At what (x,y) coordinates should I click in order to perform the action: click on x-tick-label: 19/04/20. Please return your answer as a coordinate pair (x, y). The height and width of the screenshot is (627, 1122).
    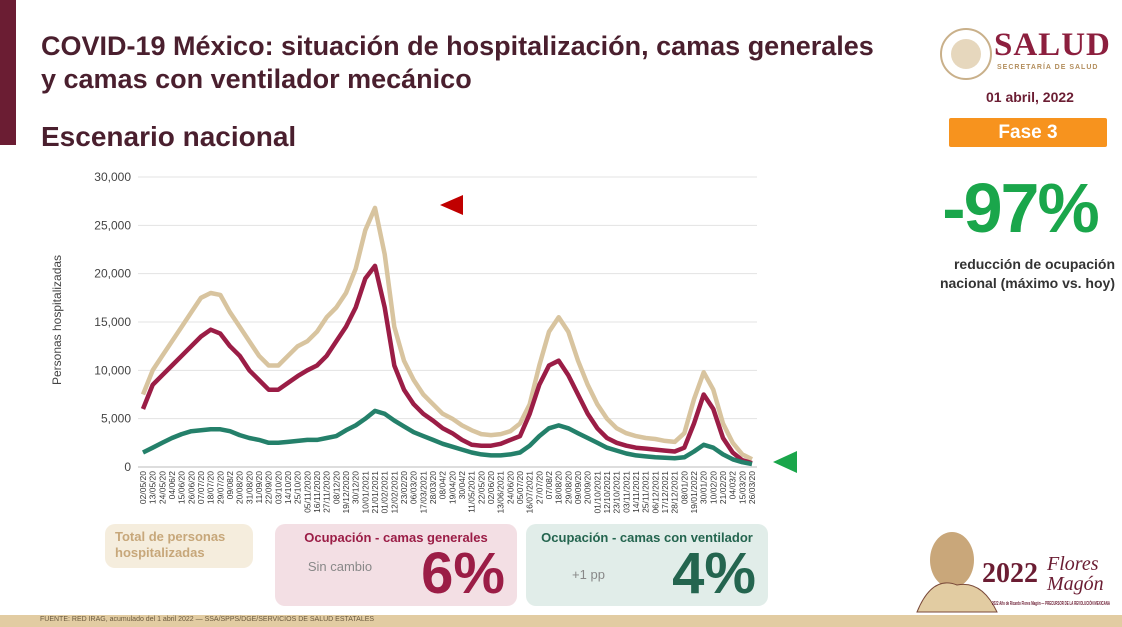
    Looking at the image, I should click on (452, 487).